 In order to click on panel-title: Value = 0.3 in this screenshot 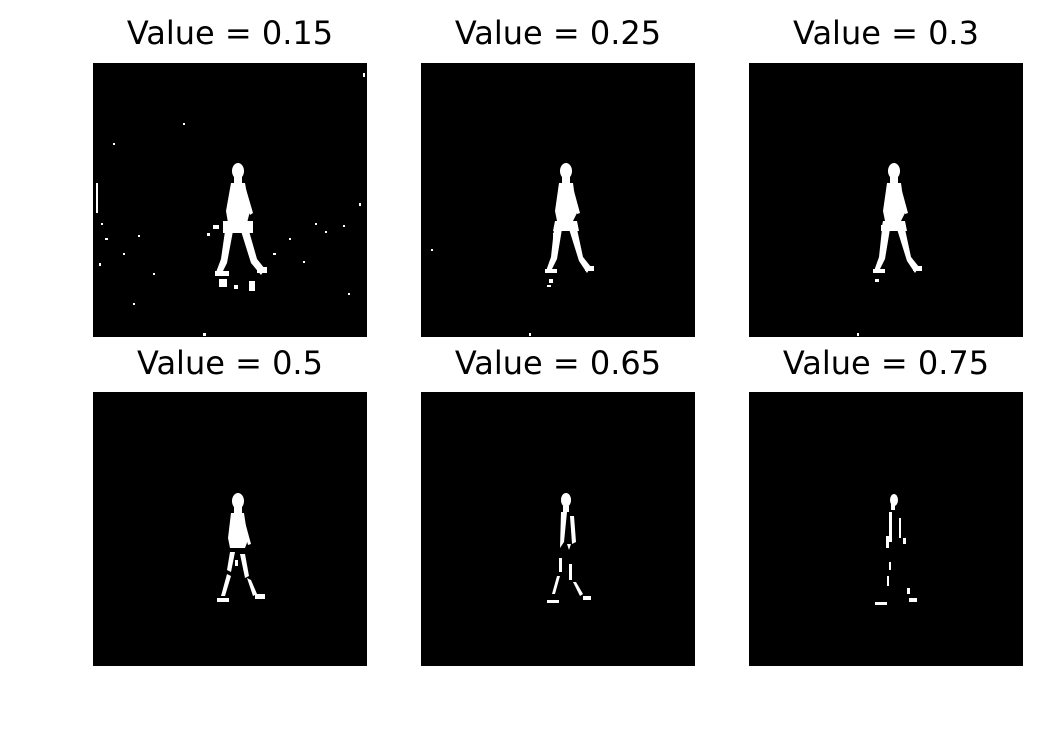, I will do `click(886, 33)`.